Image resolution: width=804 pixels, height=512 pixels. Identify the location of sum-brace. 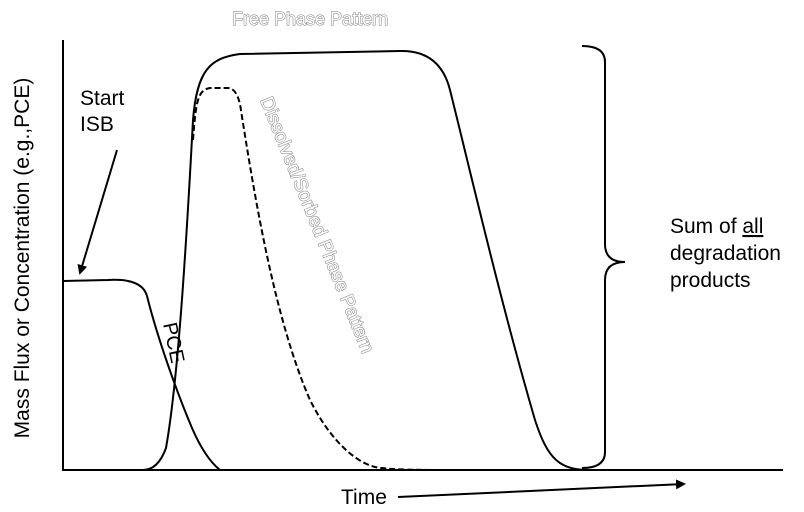
(603, 257).